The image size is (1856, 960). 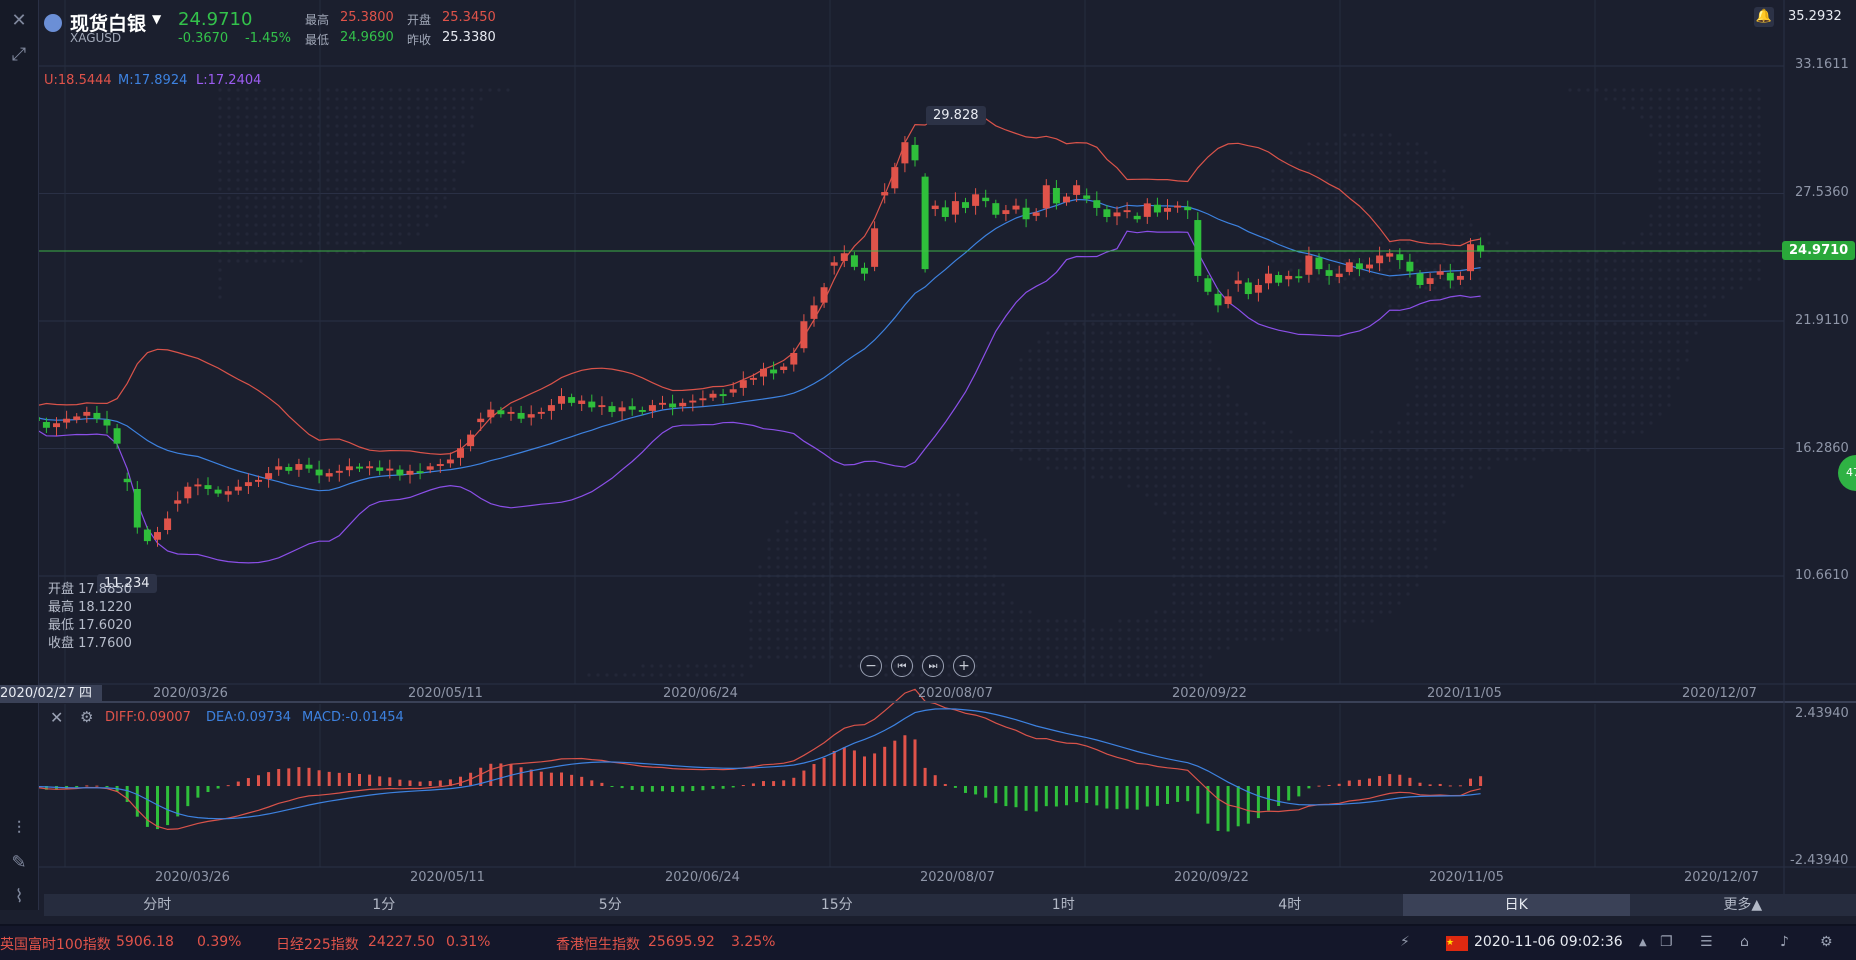 What do you see at coordinates (1743, 905) in the screenshot?
I see `tf-more: 更多▲` at bounding box center [1743, 905].